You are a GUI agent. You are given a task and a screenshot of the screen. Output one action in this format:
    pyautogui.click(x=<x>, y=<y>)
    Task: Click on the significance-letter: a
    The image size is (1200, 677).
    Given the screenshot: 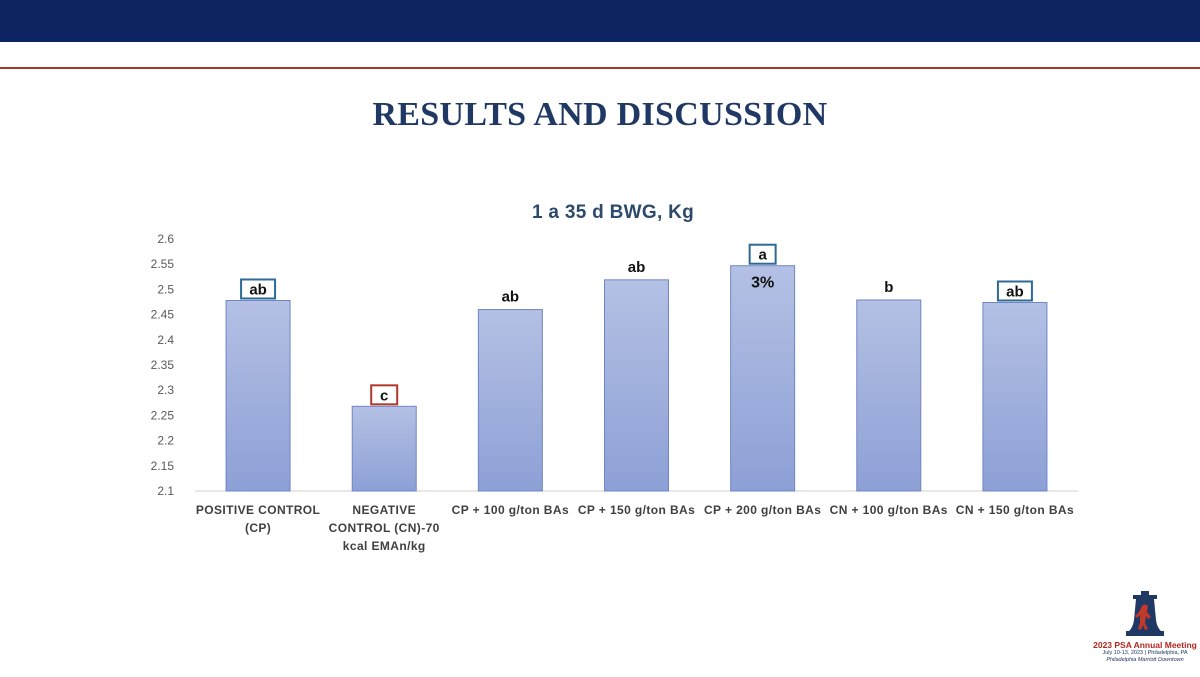 What is the action you would take?
    pyautogui.click(x=762, y=255)
    